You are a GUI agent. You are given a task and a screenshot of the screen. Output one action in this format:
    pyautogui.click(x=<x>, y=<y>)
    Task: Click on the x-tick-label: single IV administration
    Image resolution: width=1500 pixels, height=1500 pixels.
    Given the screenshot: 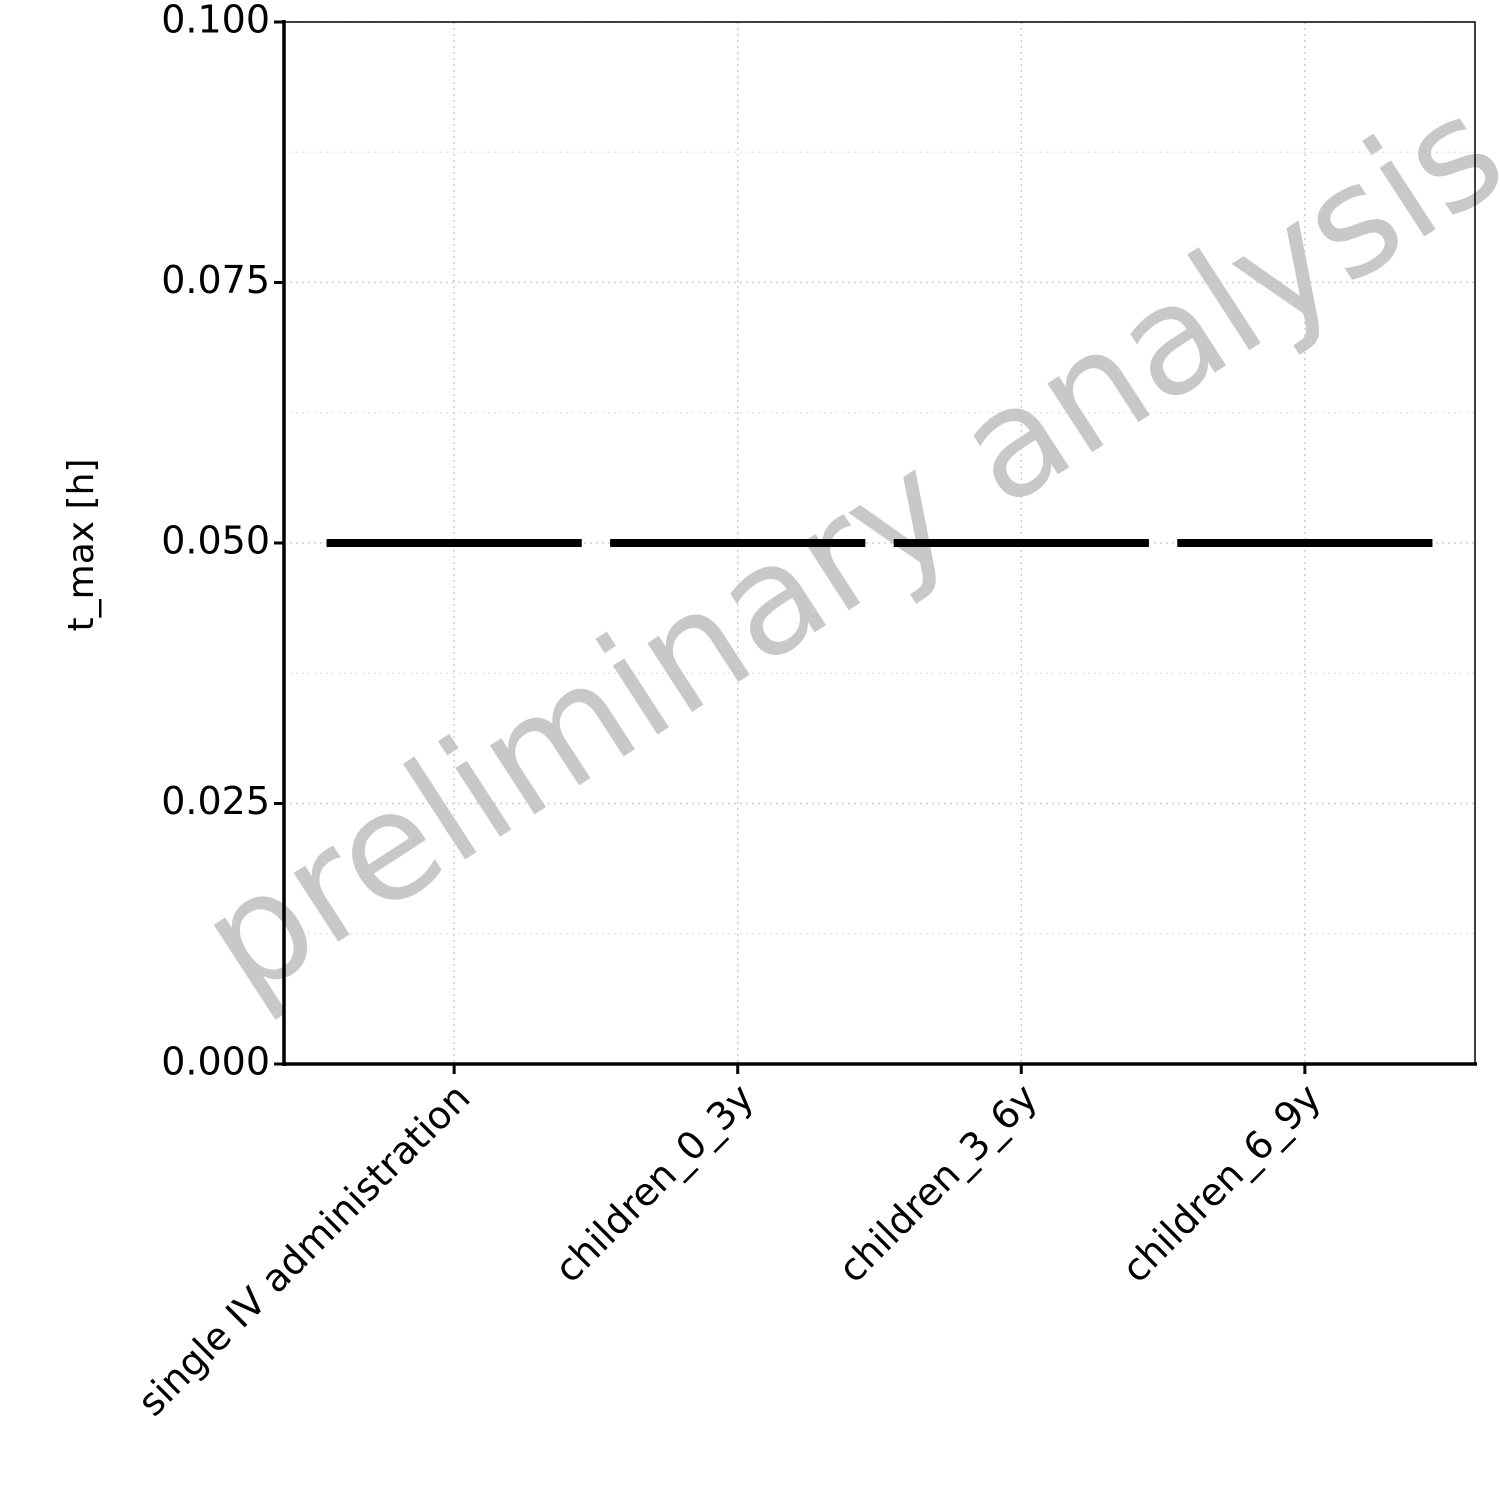 What is the action you would take?
    pyautogui.click(x=303, y=1249)
    